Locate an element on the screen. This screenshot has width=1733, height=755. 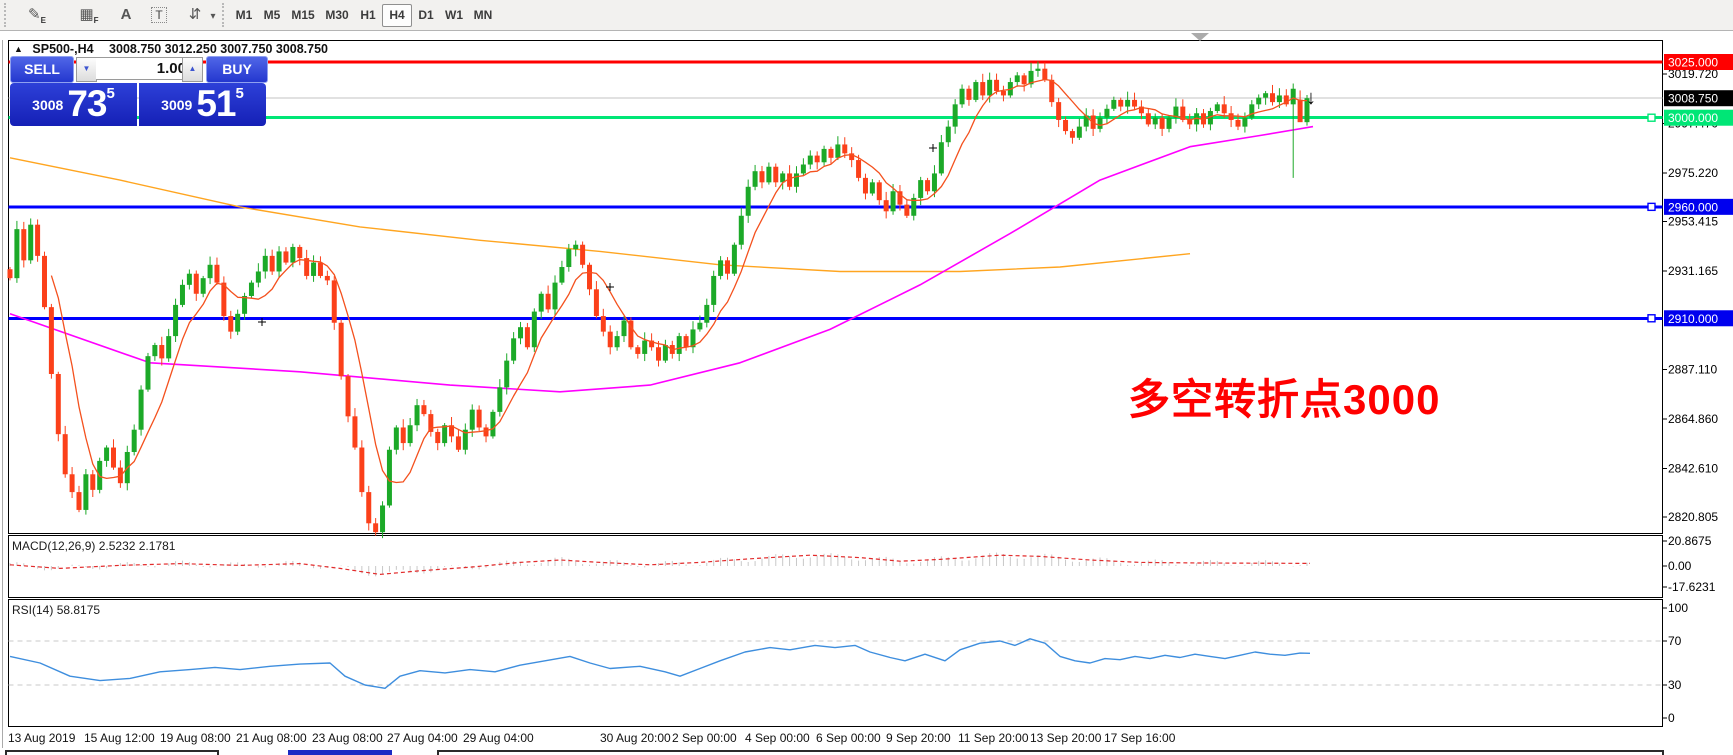
macd-label: MACD(12,26,9) 2.5232 2.1781 is located at coordinates (94, 546).